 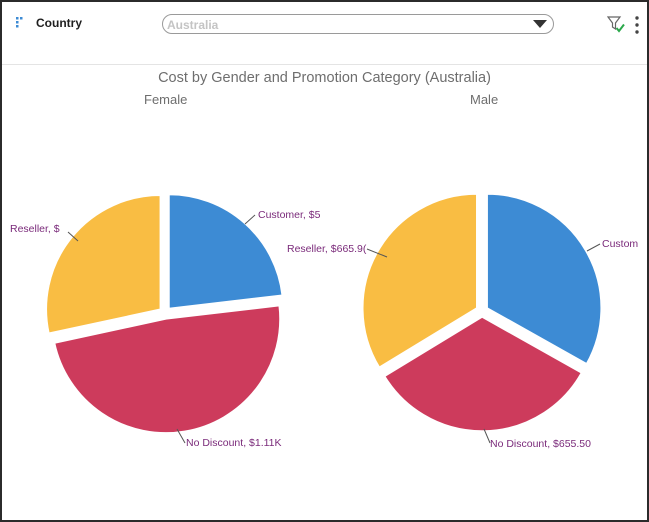 What do you see at coordinates (167, 369) in the screenshot?
I see `pie-slice-female-no-discount` at bounding box center [167, 369].